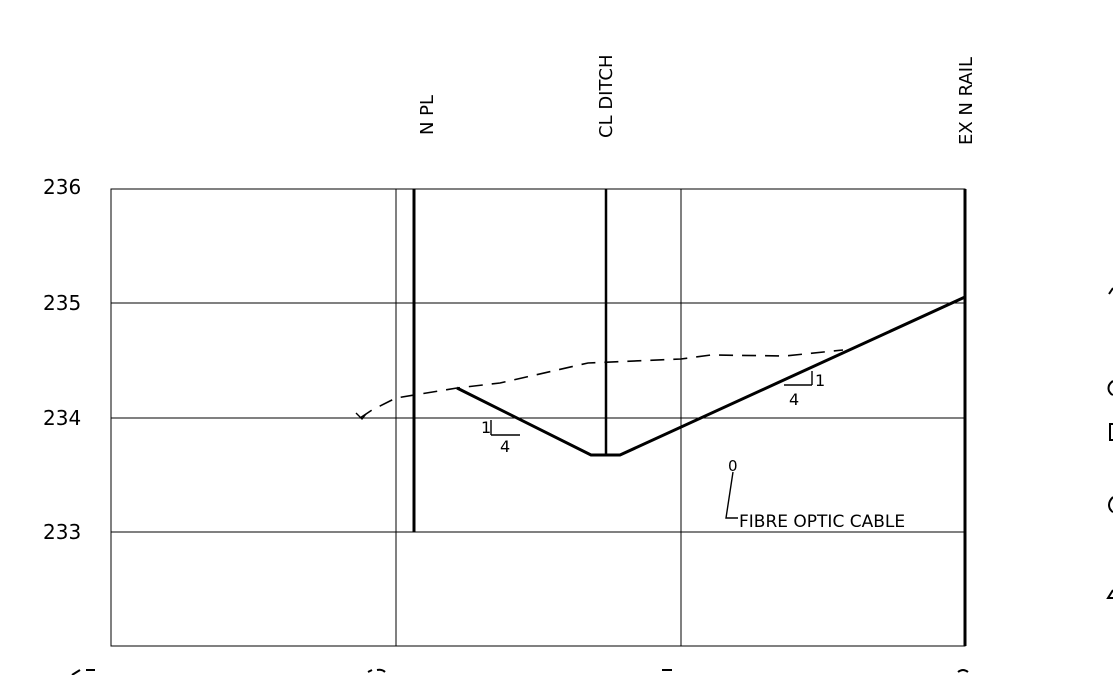 This screenshot has width=1113, height=675. Describe the element at coordinates (966, 101) in the screenshot. I see `rail-label: EX N RAIL` at that location.